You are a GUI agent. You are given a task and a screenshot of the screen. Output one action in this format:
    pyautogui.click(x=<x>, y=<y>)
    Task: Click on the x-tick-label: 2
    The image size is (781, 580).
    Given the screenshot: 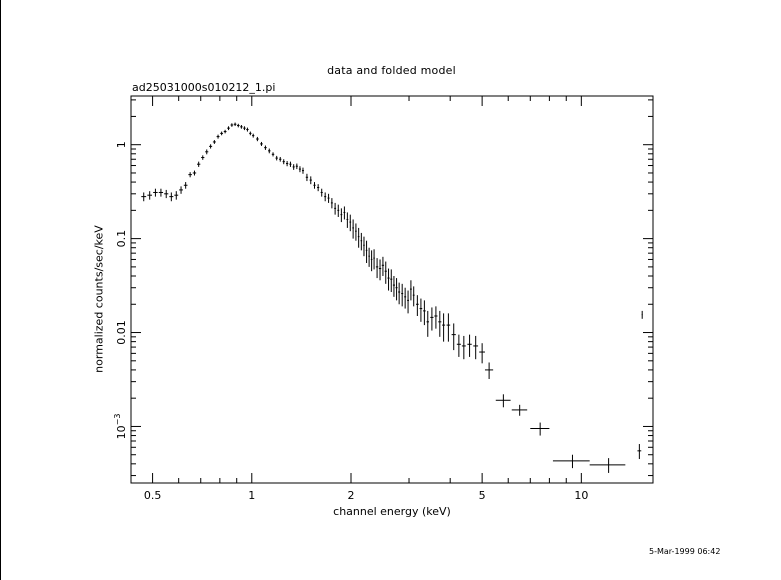 What is the action you would take?
    pyautogui.click(x=350, y=495)
    